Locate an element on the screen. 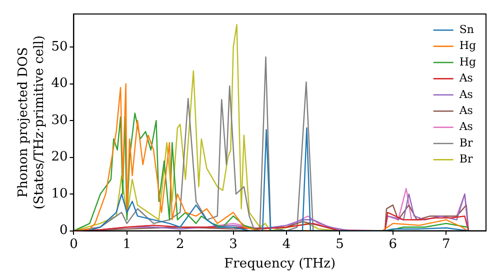  x-tick-label: 4 is located at coordinates (286, 244).